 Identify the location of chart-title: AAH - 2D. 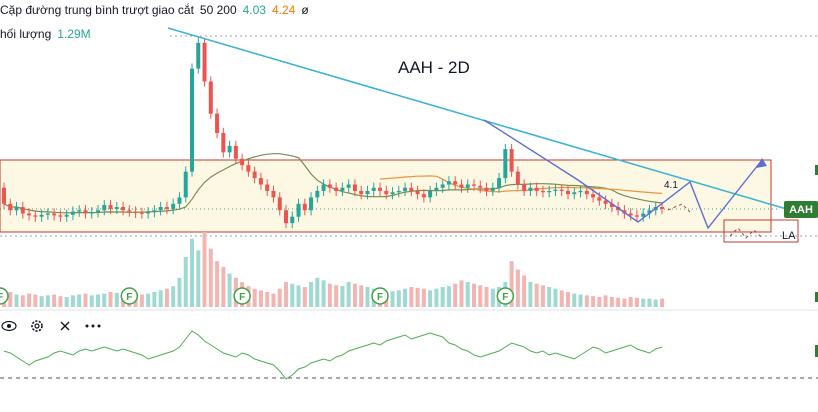
(434, 67).